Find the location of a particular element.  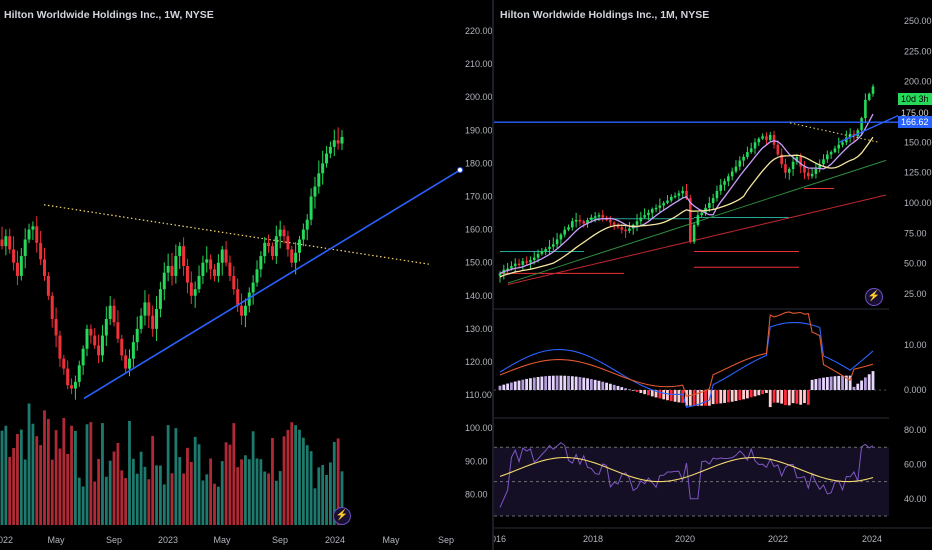

time-axis-label: 2023 is located at coordinates (168, 540).